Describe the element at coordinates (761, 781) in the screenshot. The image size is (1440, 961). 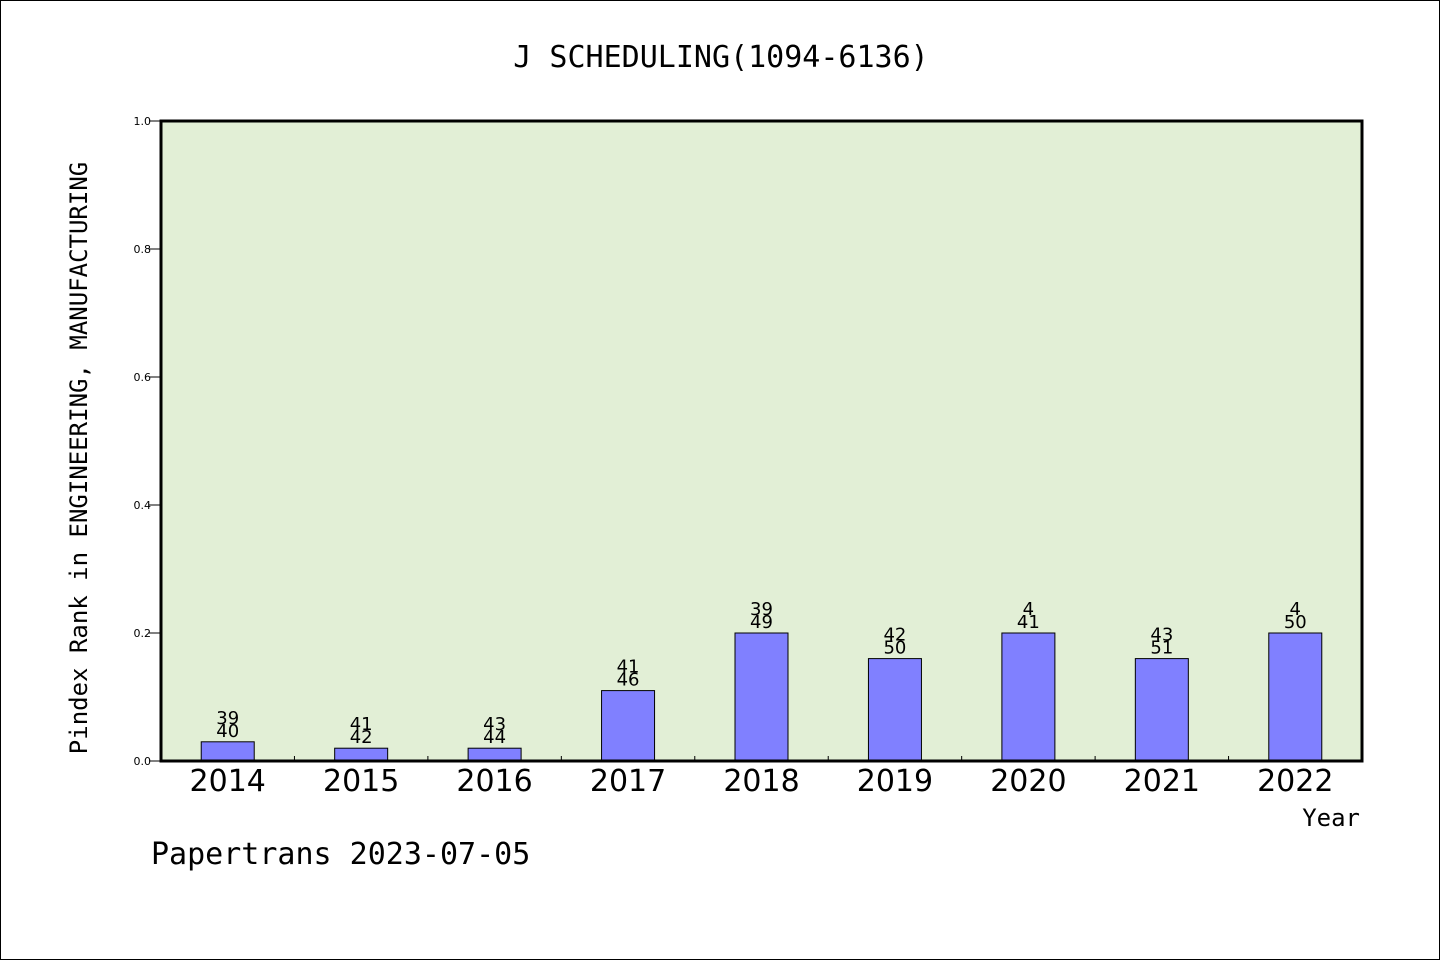
I see `x-tick-label: 2018` at that location.